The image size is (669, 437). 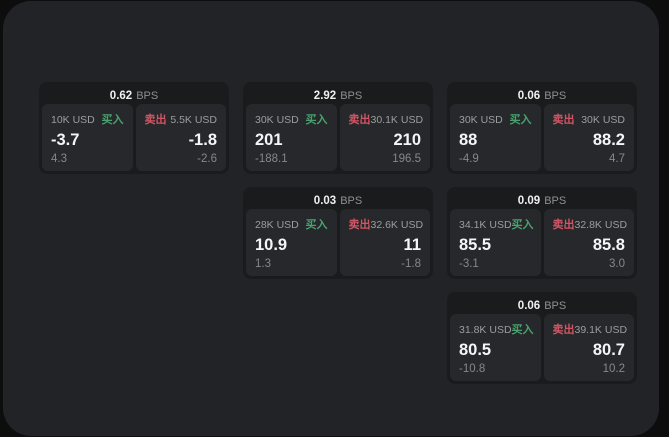 What do you see at coordinates (588, 137) in the screenshot?
I see `sell-panel: 卖出 30K USD 88.2 4.7` at bounding box center [588, 137].